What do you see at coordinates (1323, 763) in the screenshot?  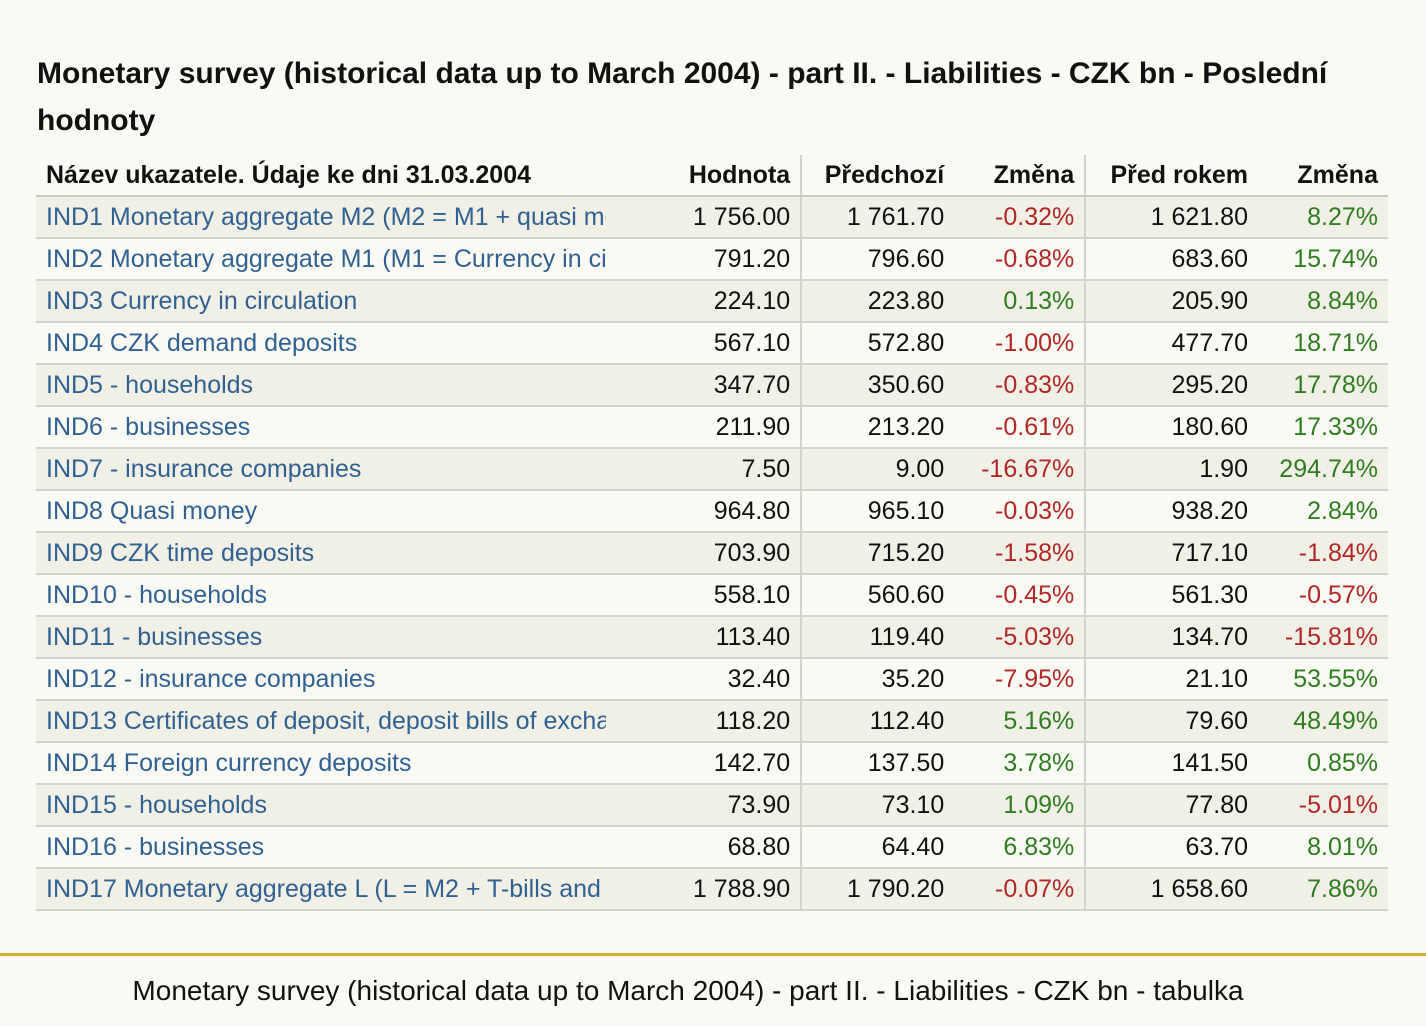 I see `year-change-cell: 0.85%` at bounding box center [1323, 763].